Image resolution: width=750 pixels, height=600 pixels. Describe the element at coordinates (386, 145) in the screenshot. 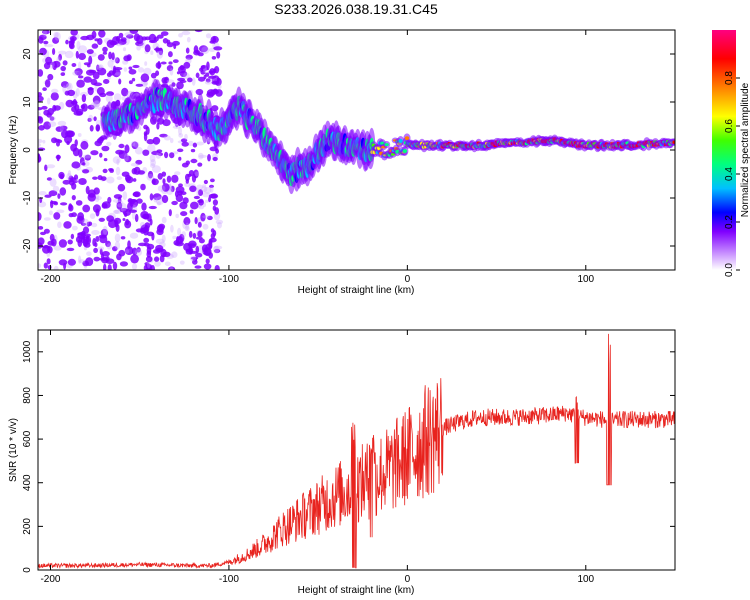

I see `ridge-point` at that location.